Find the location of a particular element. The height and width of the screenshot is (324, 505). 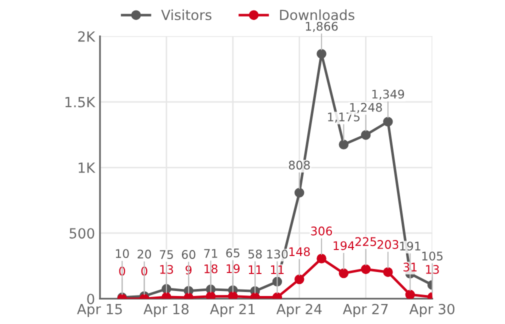

x-tick-label: Apr 21 is located at coordinates (232, 311).